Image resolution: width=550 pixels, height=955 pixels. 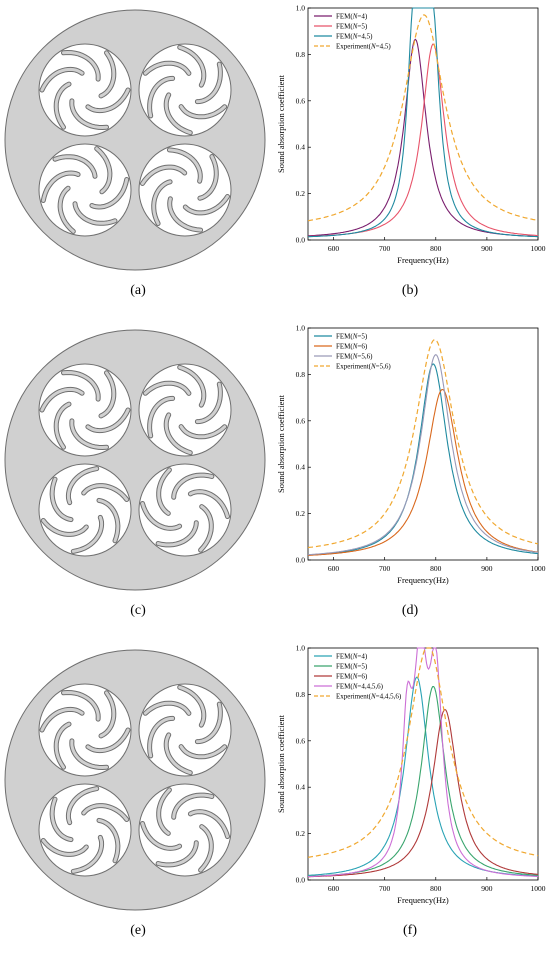 What do you see at coordinates (301, 240) in the screenshot?
I see `y-tick-label: 0.0` at bounding box center [301, 240].